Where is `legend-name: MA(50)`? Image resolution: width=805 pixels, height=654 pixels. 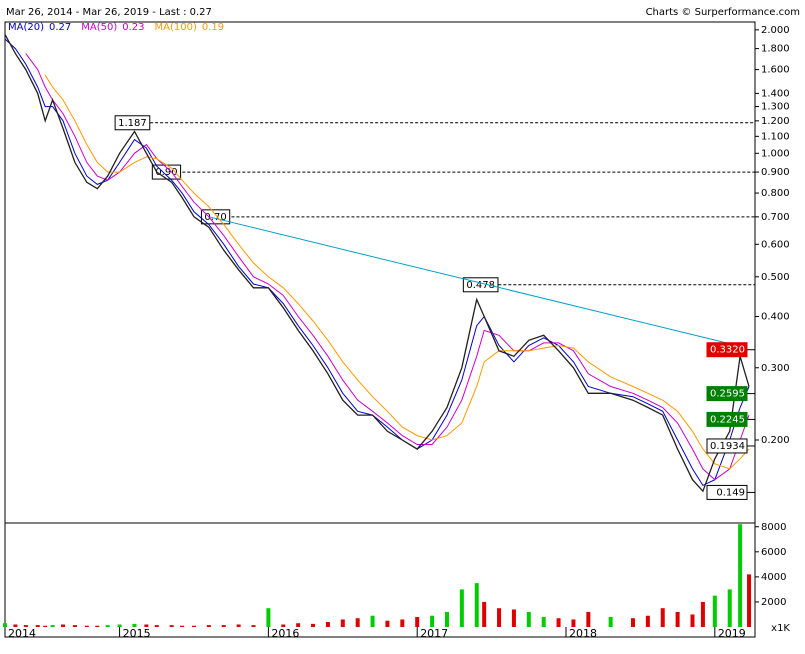 legend-name: MA(50) is located at coordinates (99, 27).